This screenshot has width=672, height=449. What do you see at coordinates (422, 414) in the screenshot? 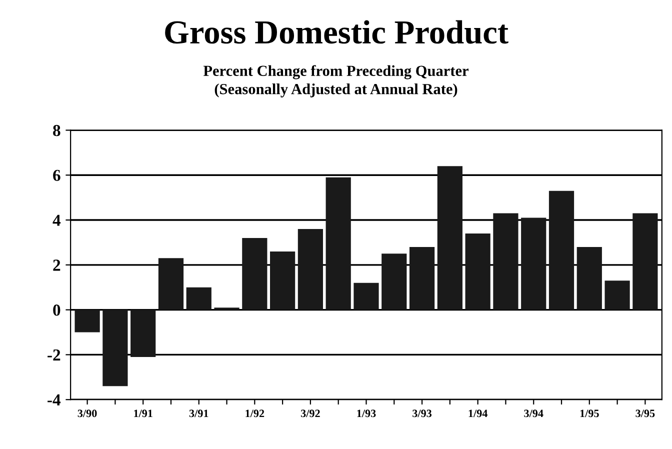
I see `x-tick-label: 3/93` at bounding box center [422, 414].